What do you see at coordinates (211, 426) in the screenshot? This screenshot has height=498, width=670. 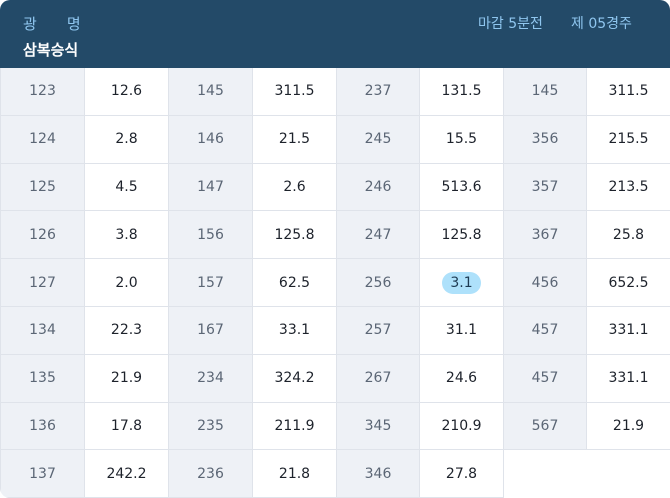 I see `combo-number: 235` at bounding box center [211, 426].